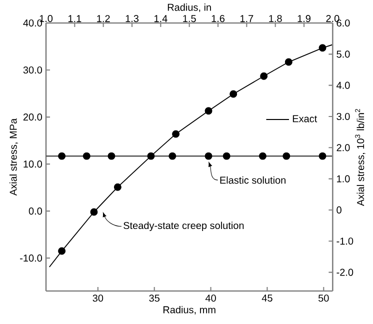  Describe the element at coordinates (253, 180) in the screenshot. I see `annotation: Elastic solution` at that location.